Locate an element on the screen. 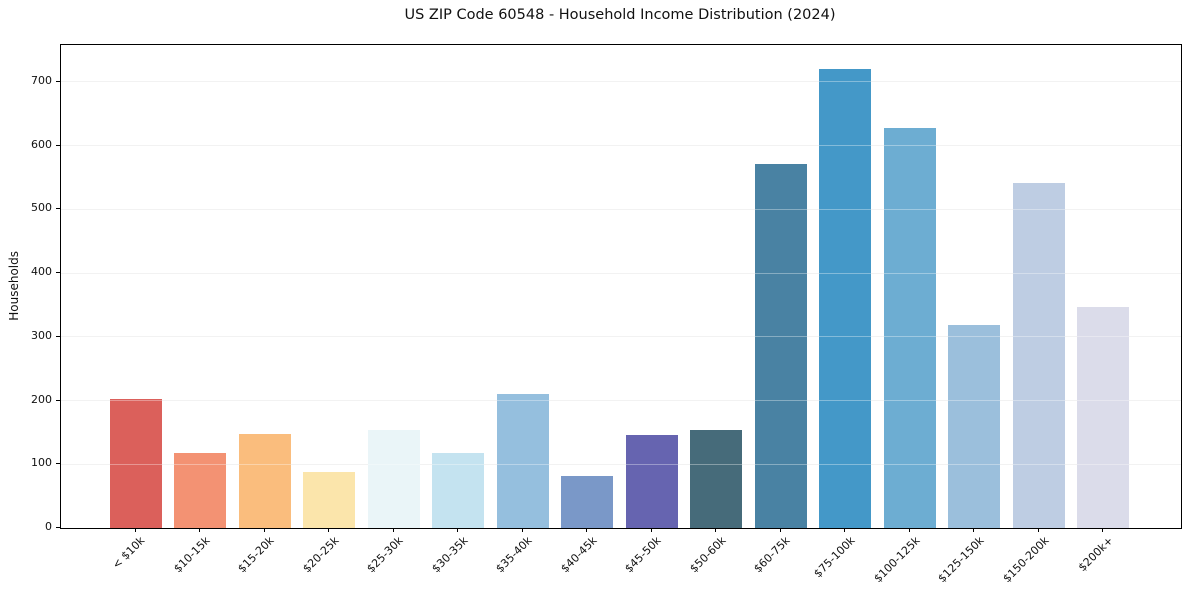  x-tick-label-10k: < $10k is located at coordinates (129, 553).